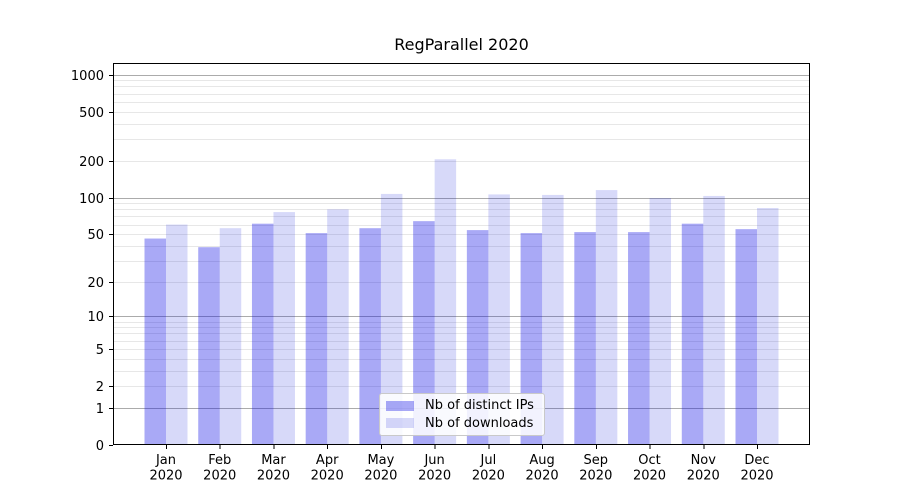 The height and width of the screenshot is (500, 900). I want to click on y-tick-label: 1, so click(100, 409).